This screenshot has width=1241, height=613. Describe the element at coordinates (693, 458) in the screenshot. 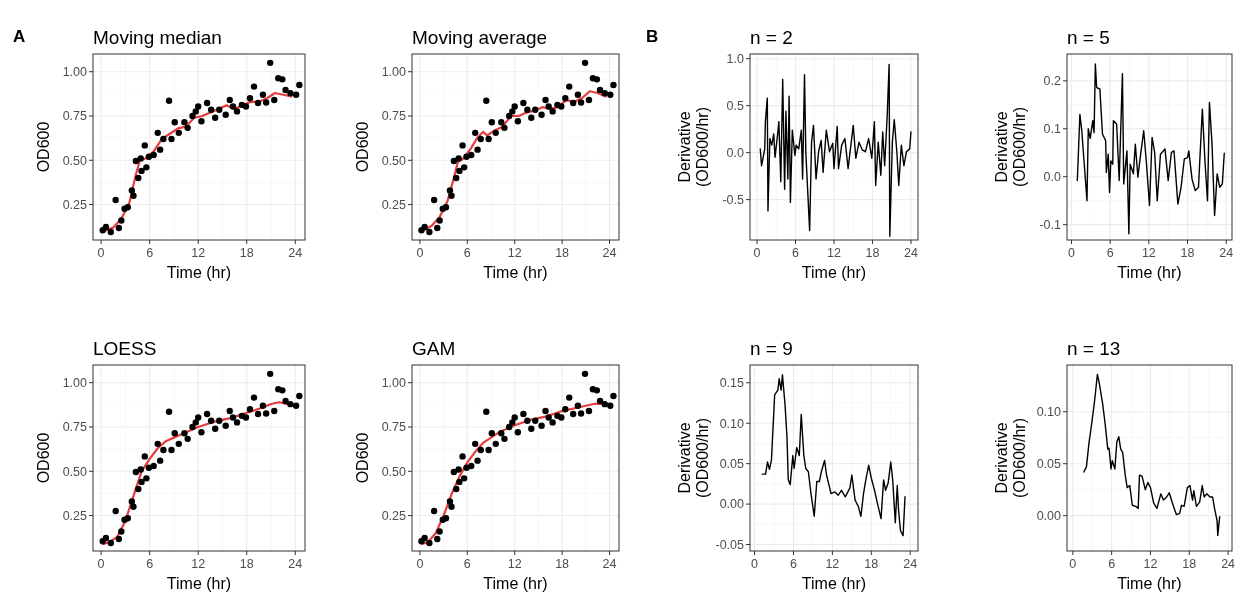

I see `y-axis-title: Derivative (OD600/hr)` at that location.